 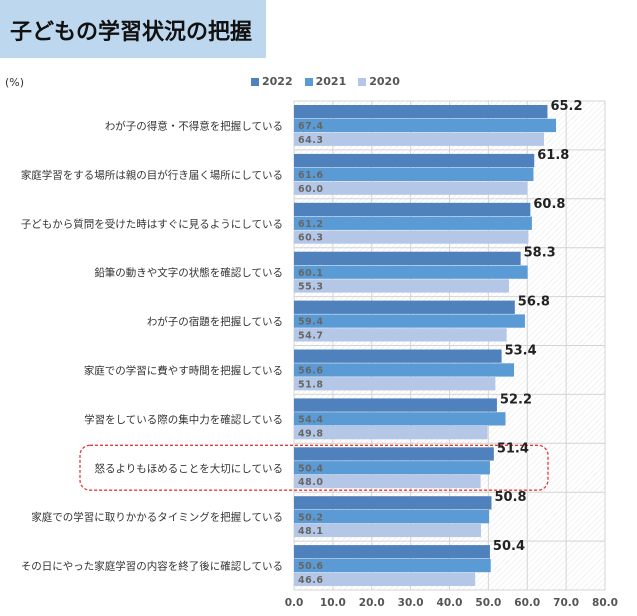 I want to click on category-label: 学習をしている際の集中力を確認している, so click(x=183, y=419).